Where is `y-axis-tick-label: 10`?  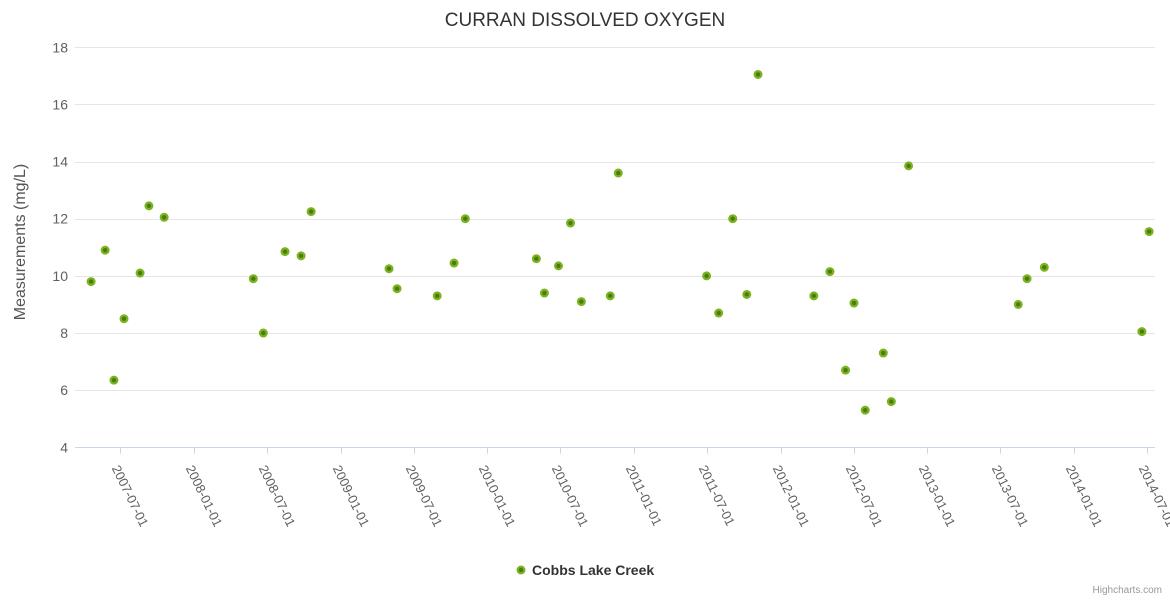
y-axis-tick-label: 10 is located at coordinates (60, 276).